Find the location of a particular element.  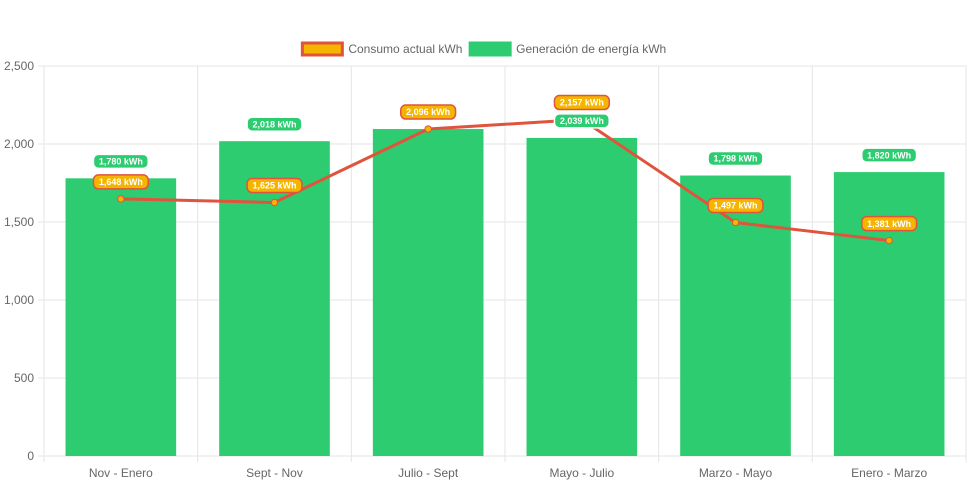

data-label: 1,798 kWh is located at coordinates (735, 159).